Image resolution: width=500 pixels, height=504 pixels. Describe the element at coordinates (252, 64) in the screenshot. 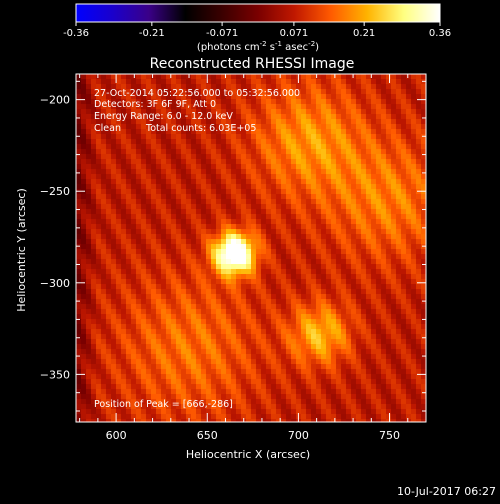

I see `chart-title: Reconstructed RHESSI Image` at that location.